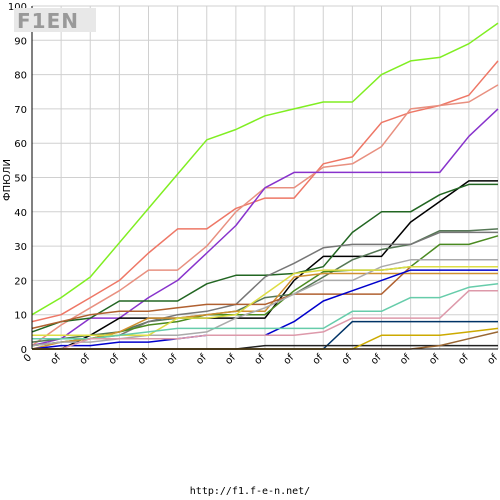 This screenshot has width=500, height=500. I want to click on y-tick-label: 60, so click(20, 144).